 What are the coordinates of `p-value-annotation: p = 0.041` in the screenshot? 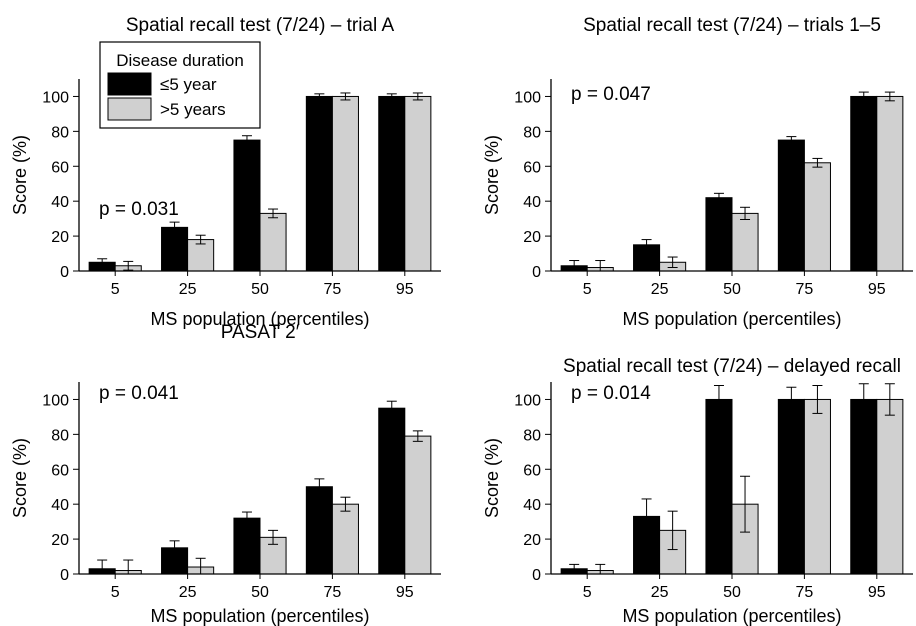 It's located at (139, 393).